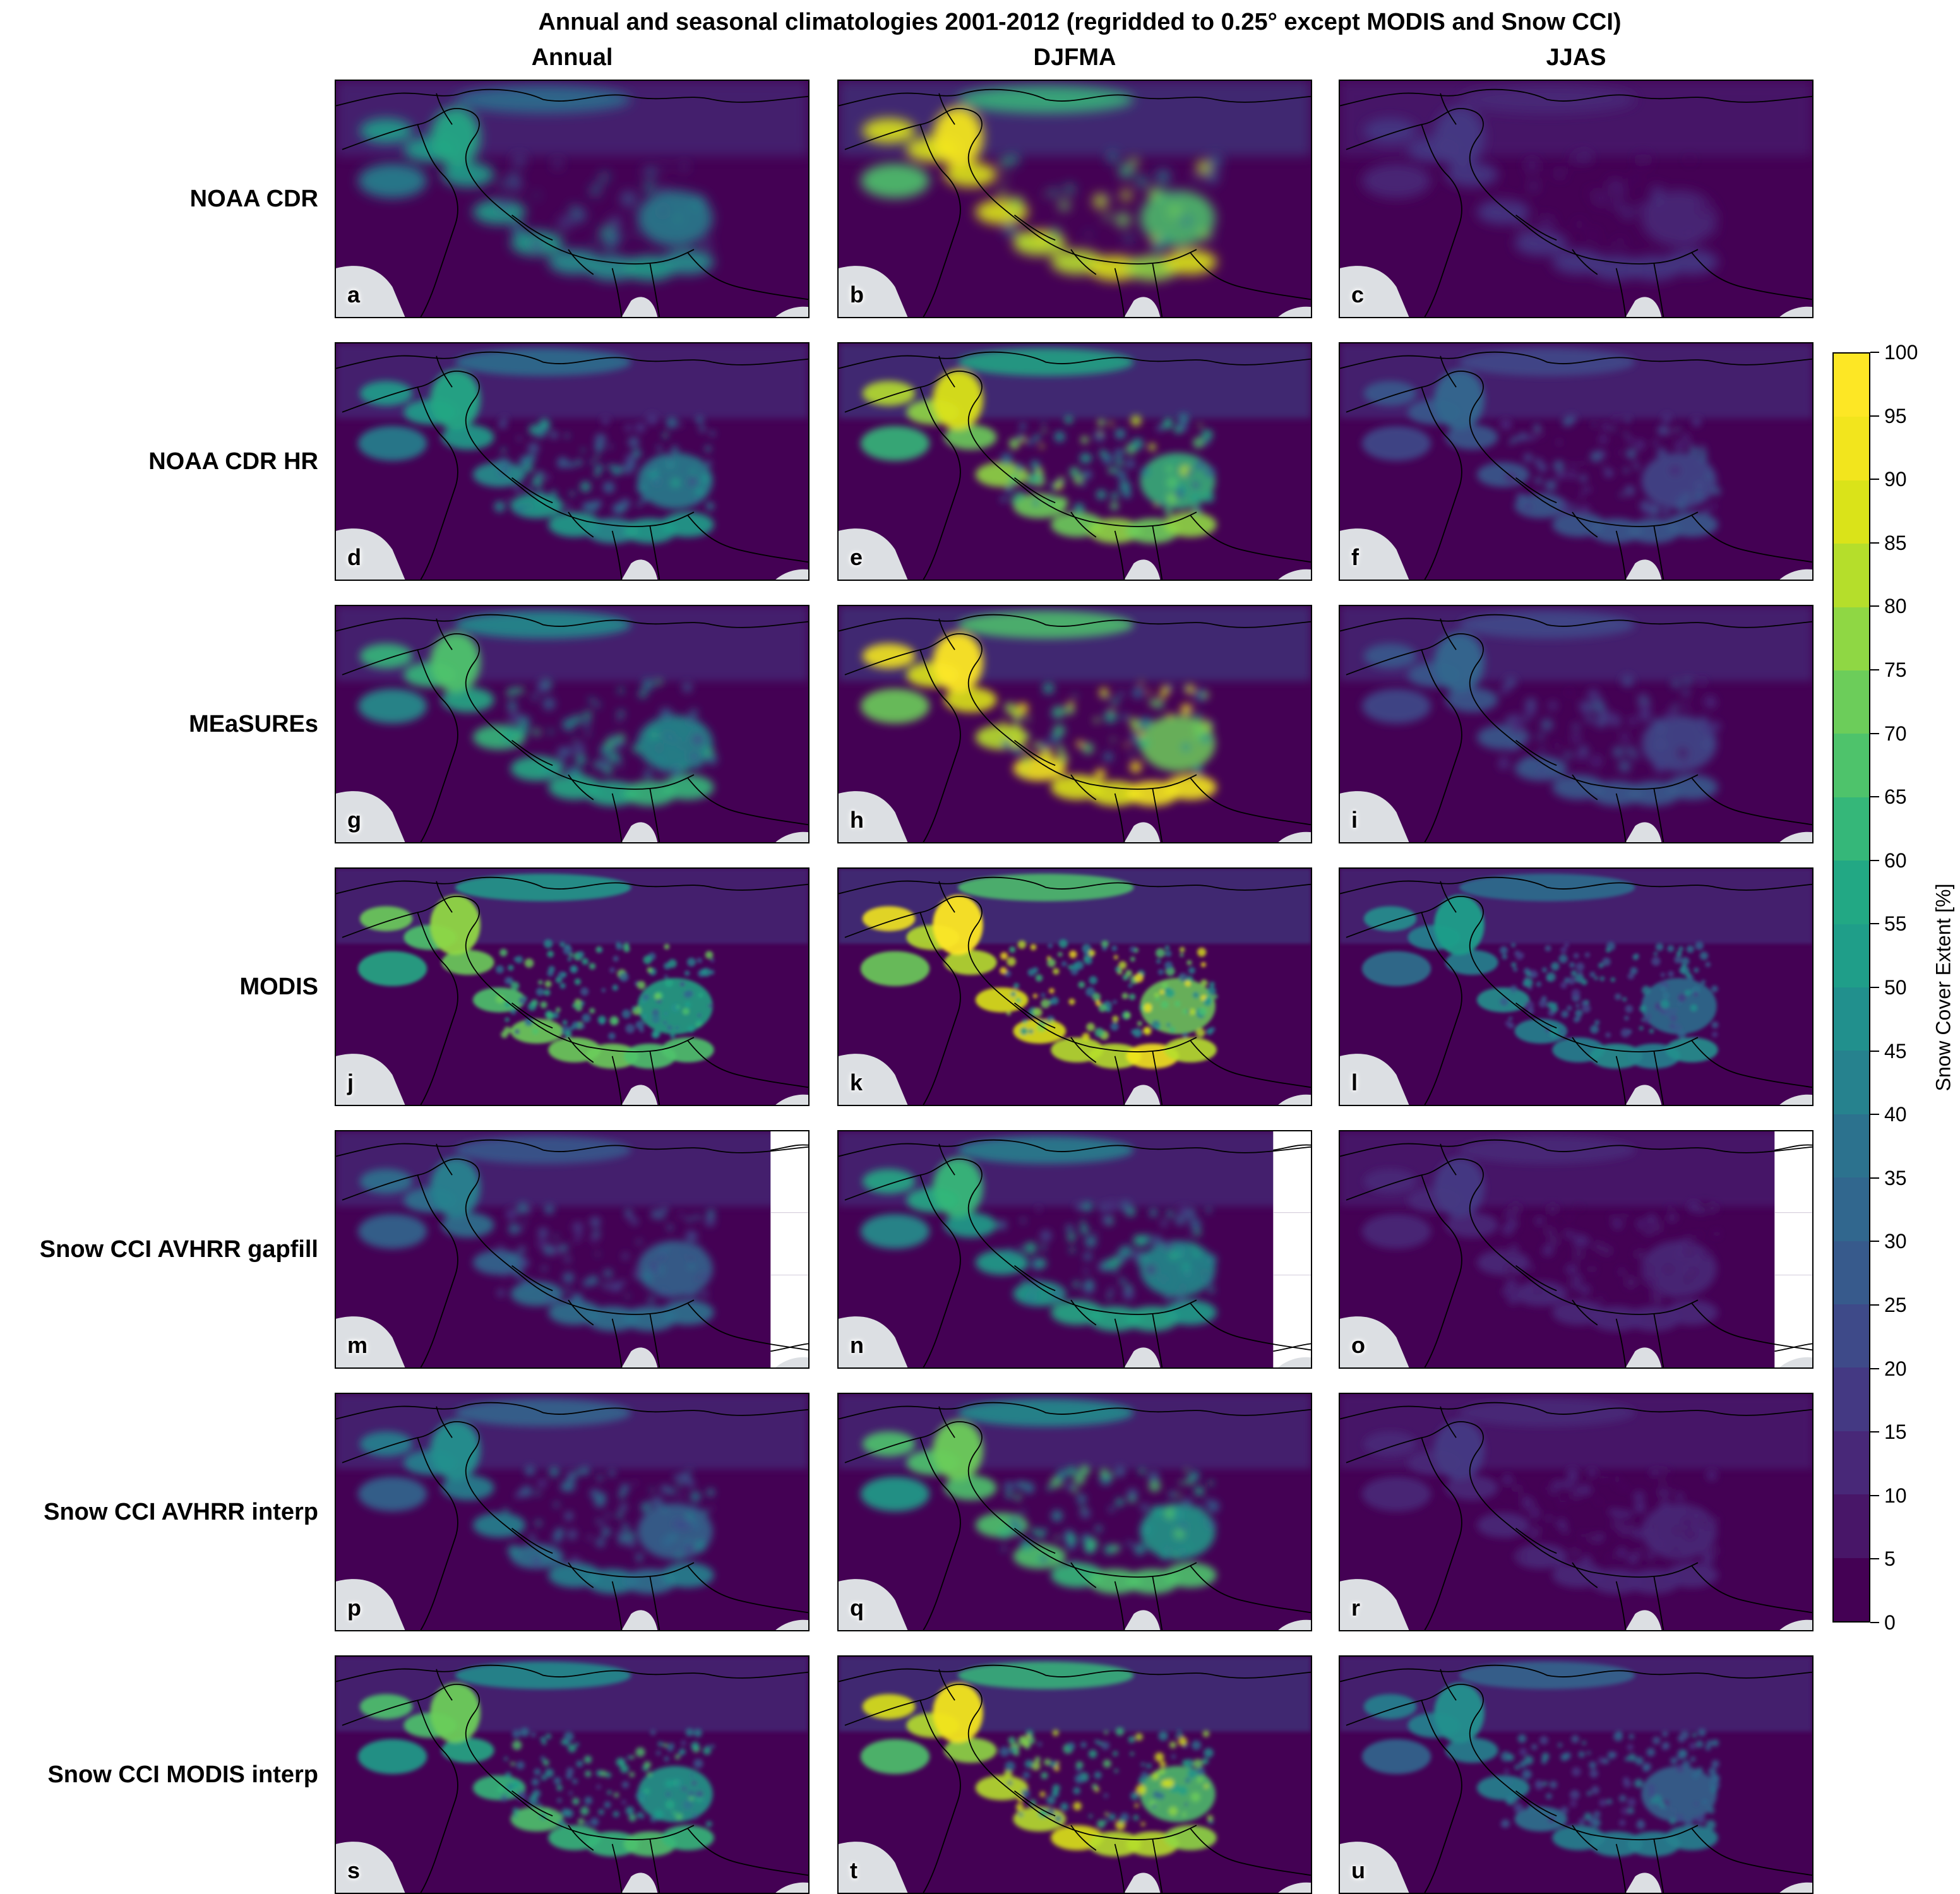 Image resolution: width=1960 pixels, height=1894 pixels. Describe the element at coordinates (1901, 352) in the screenshot. I see `colorbar-tick-label: 100` at that location.